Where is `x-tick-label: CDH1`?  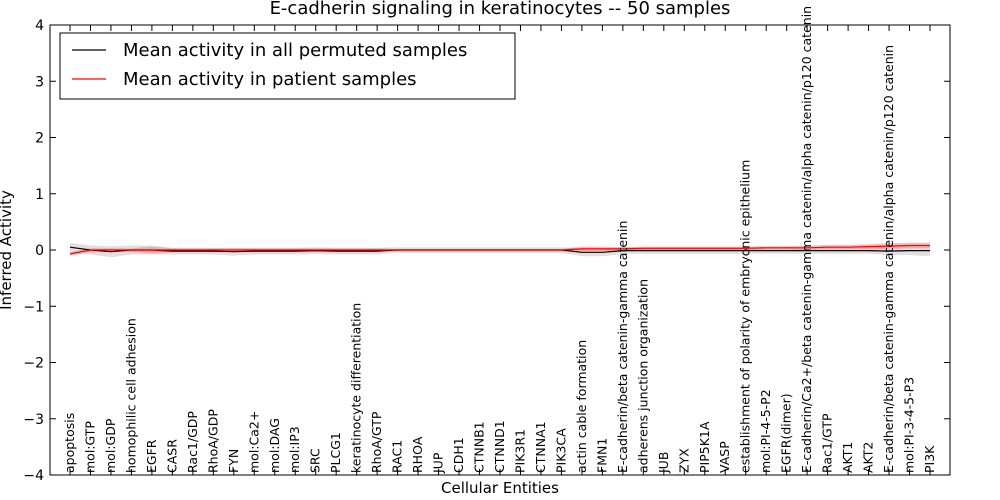 x-tick-label: CDH1 is located at coordinates (458, 455).